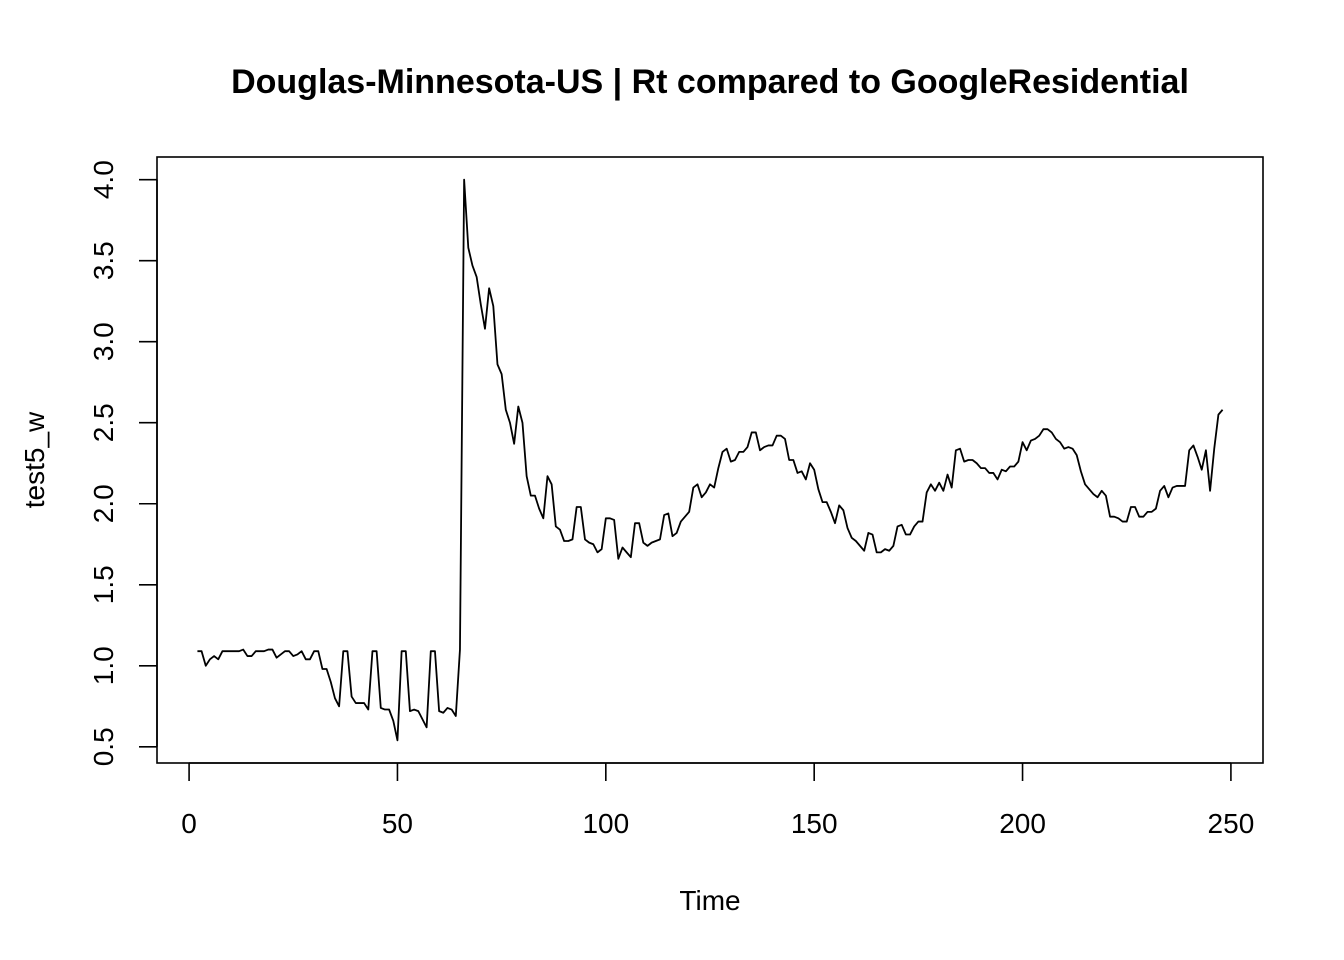 Image resolution: width=1344 pixels, height=960 pixels. I want to click on x-tick-label: 150, so click(814, 823).